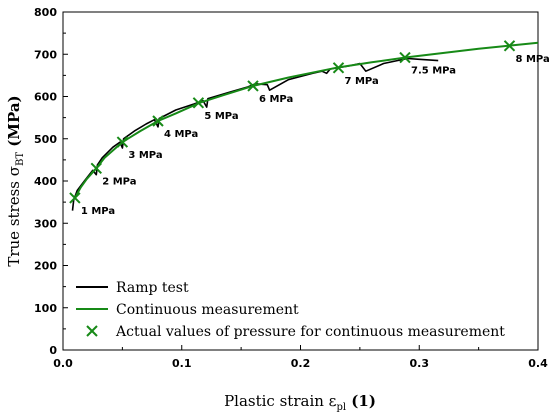 Image resolution: width=550 pixels, height=420 pixels. I want to click on y-tick-label: 0, so click(53, 350).